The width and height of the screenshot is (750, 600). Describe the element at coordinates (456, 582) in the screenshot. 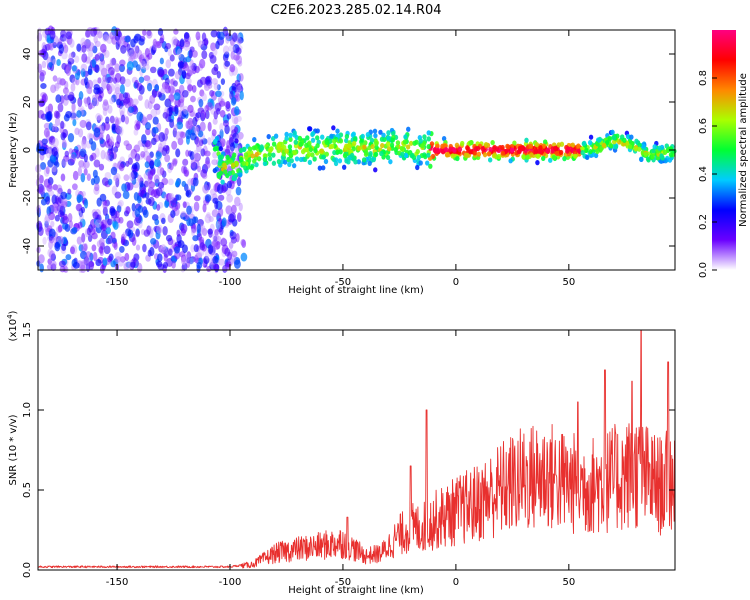

I see `x-tick-label: 0` at that location.